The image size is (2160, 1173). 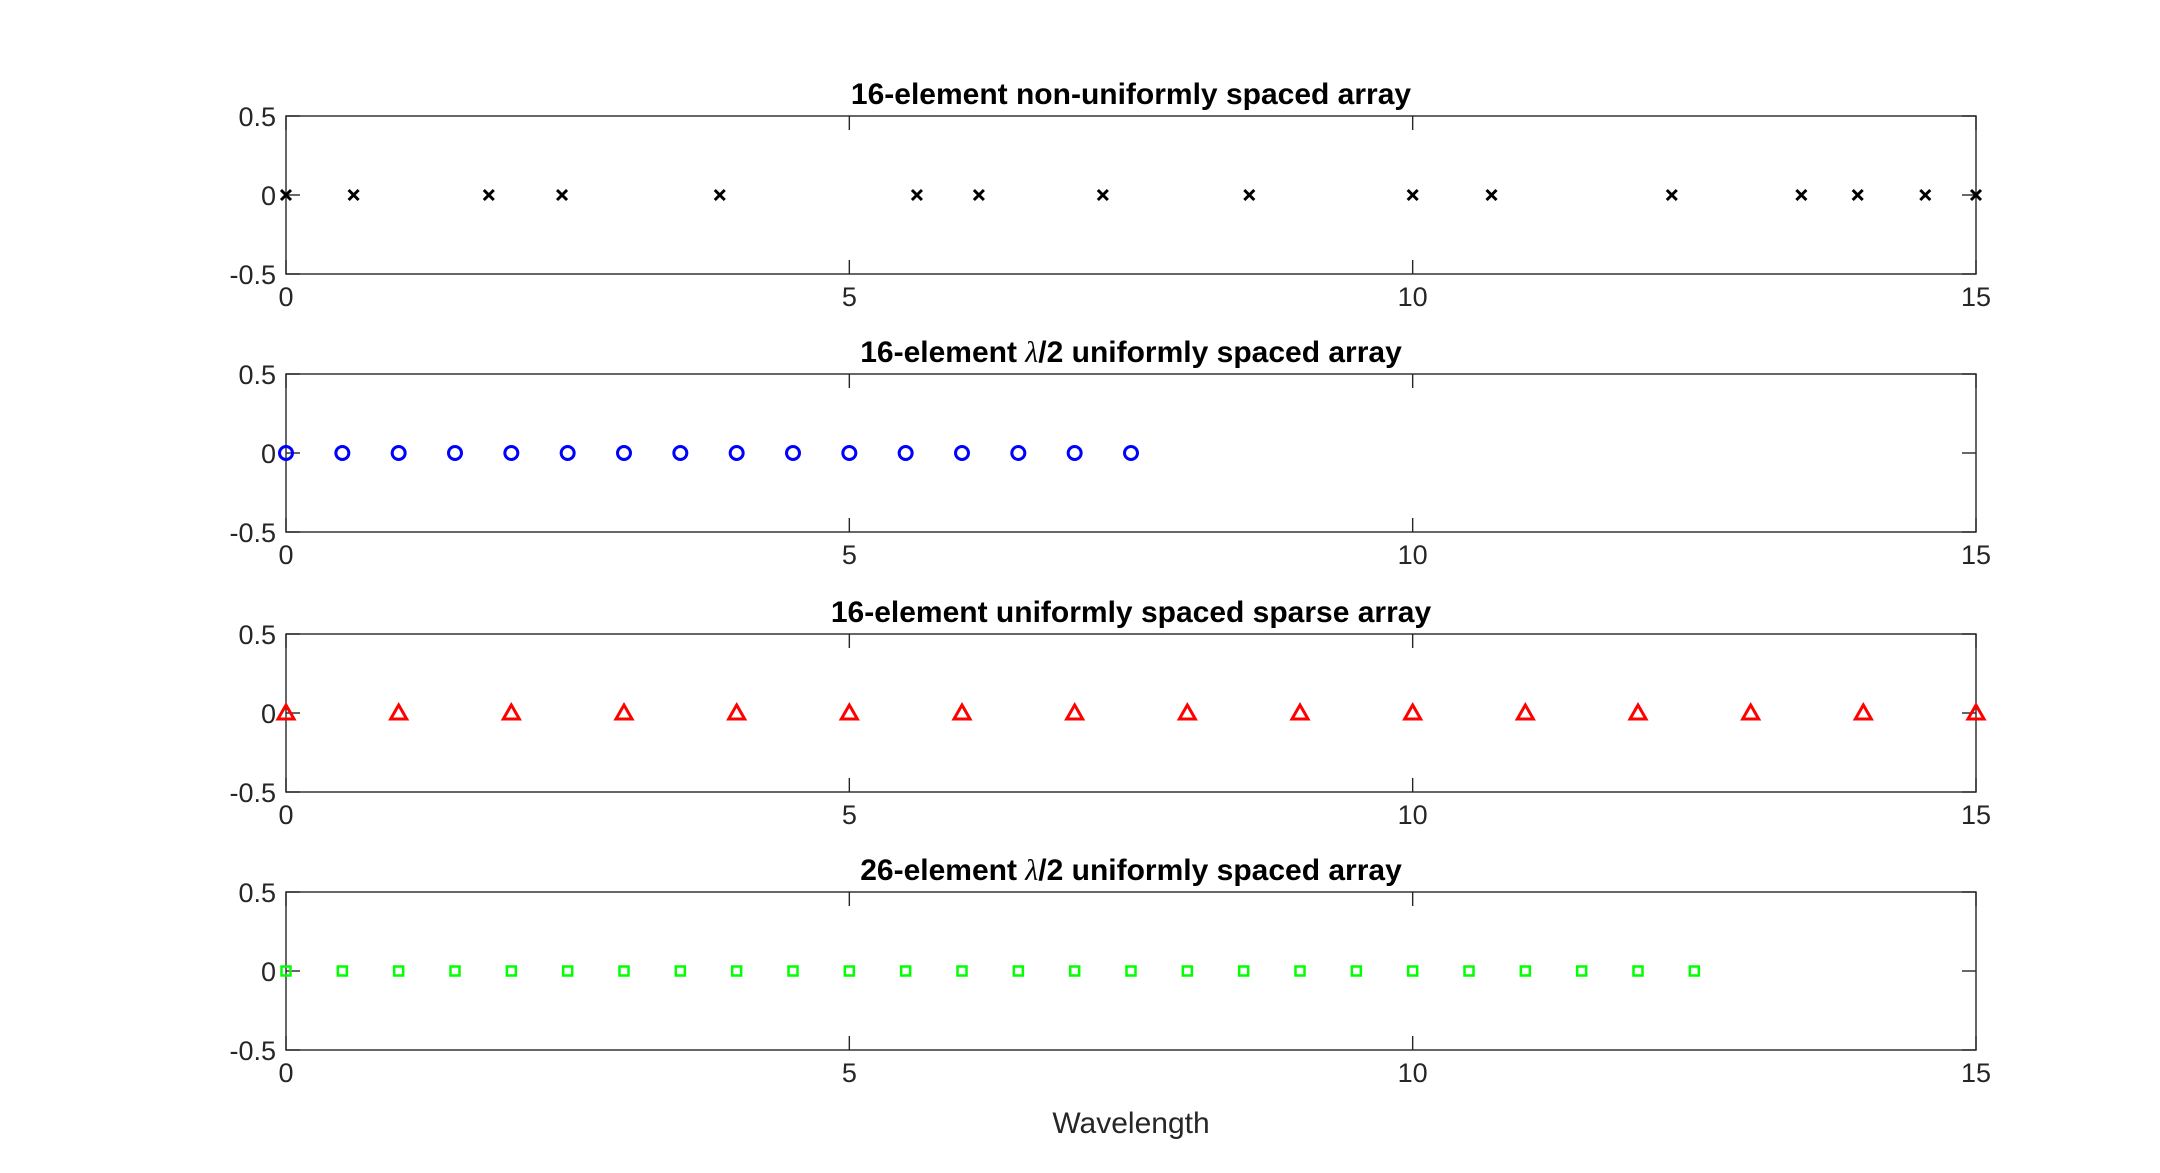 What do you see at coordinates (1130, 1123) in the screenshot?
I see `x-axis-label: Wavelength` at bounding box center [1130, 1123].